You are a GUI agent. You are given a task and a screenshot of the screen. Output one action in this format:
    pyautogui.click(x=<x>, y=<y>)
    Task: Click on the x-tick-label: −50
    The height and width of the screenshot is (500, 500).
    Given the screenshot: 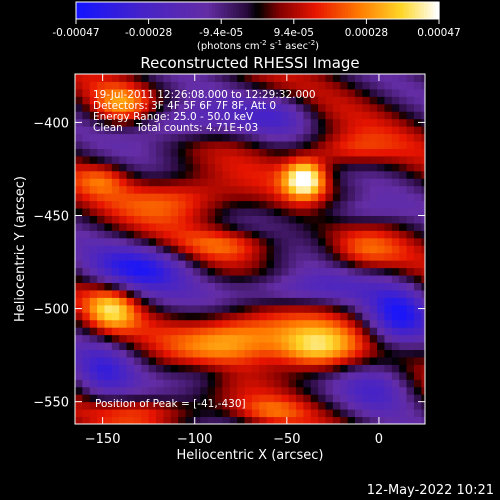 What is the action you would take?
    pyautogui.click(x=286, y=439)
    